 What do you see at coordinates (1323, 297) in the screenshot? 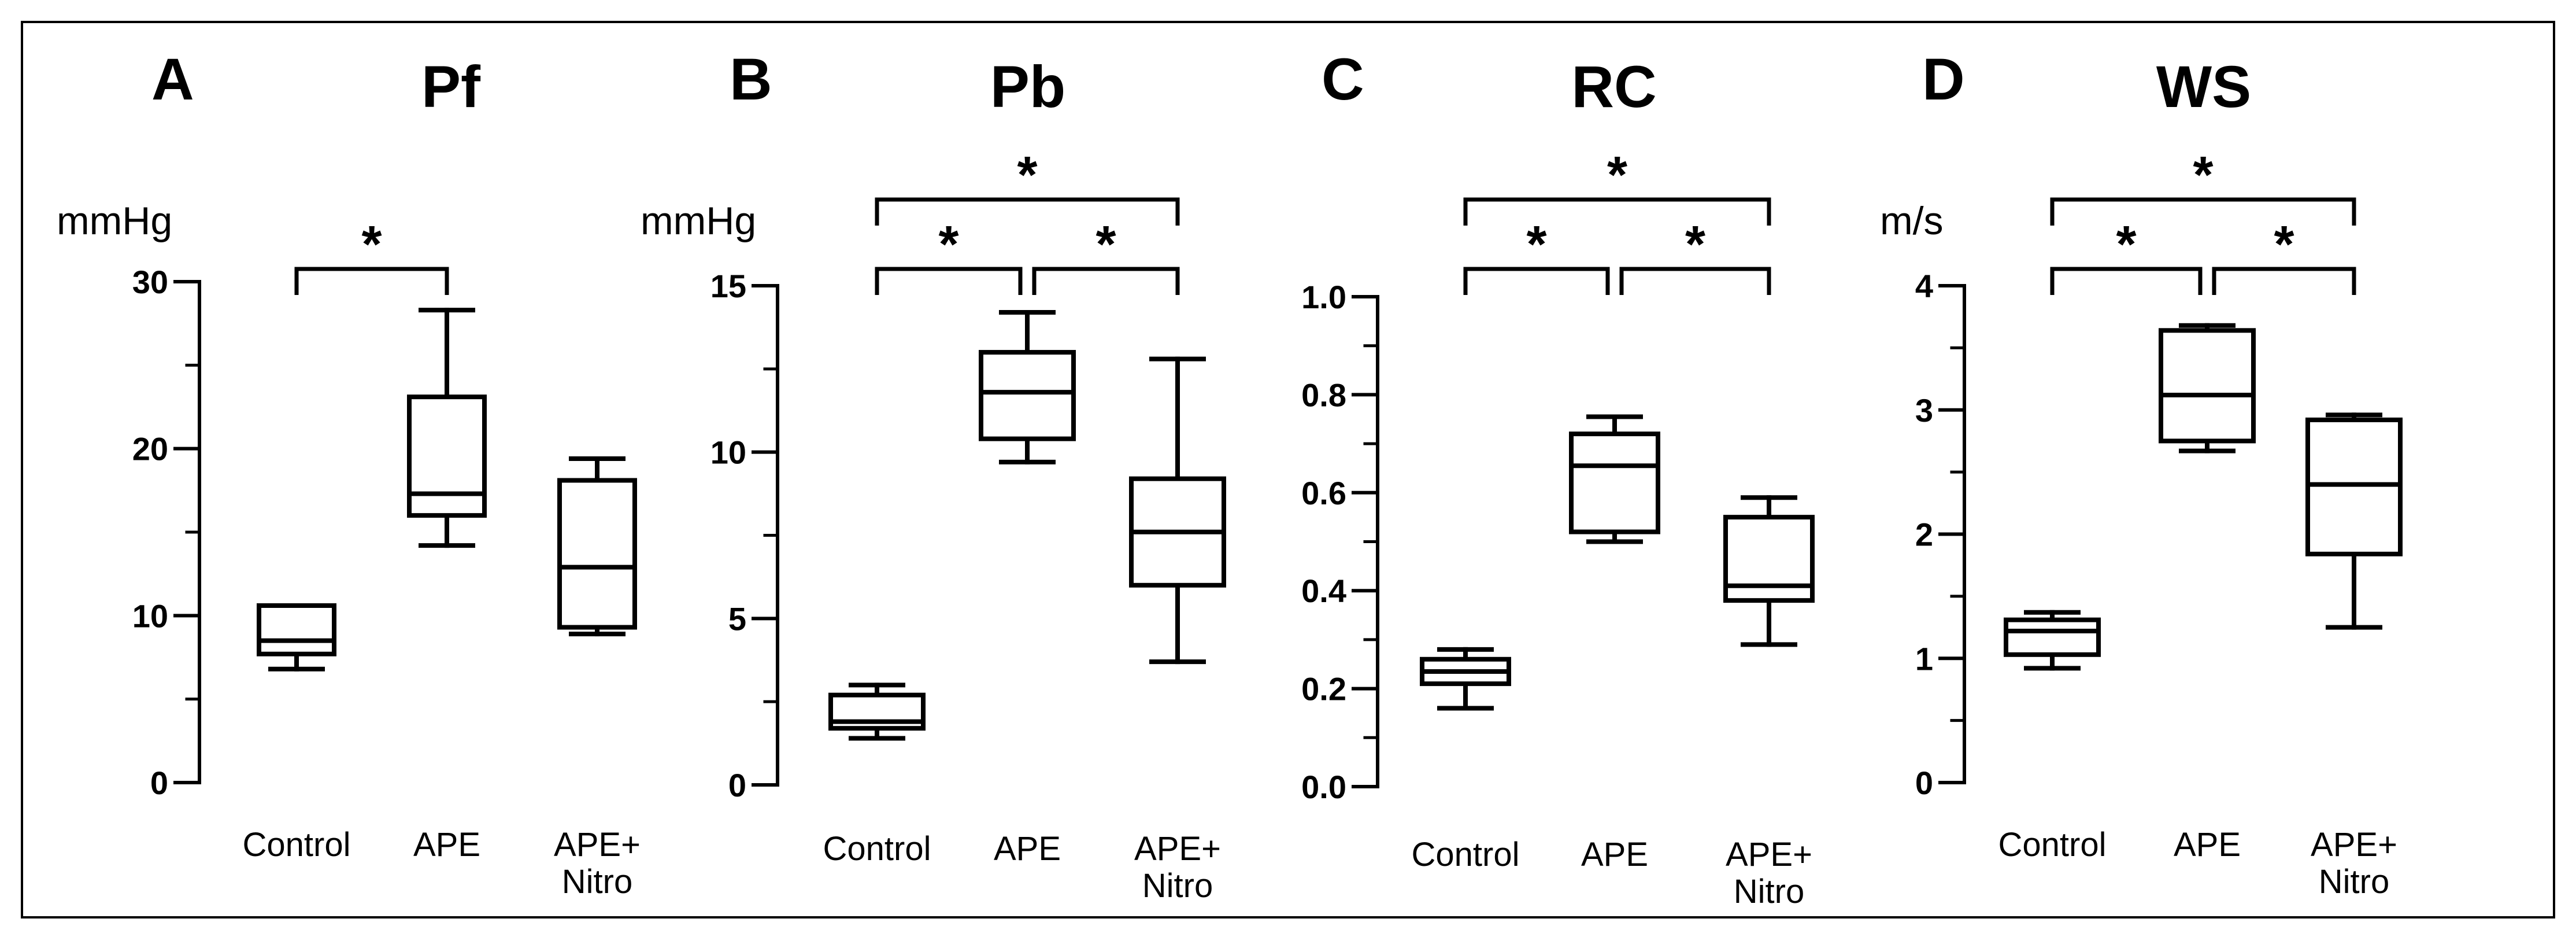
I see `y-tick-label: 1.0` at bounding box center [1323, 297].